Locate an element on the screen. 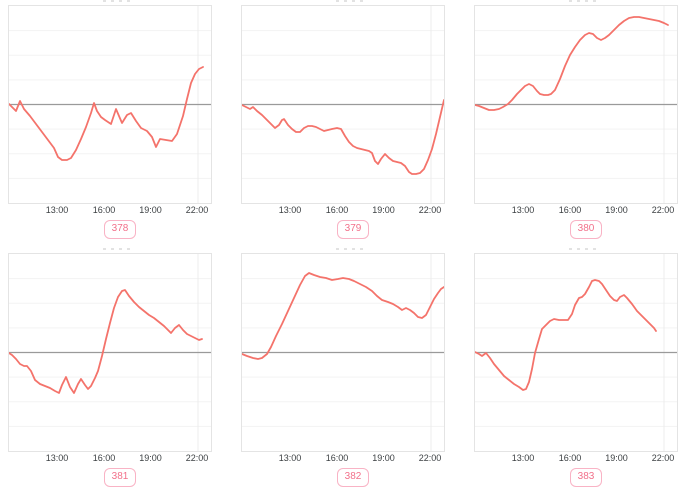 This screenshot has height=497, width=700. badge-row: 379 is located at coordinates (353, 228).